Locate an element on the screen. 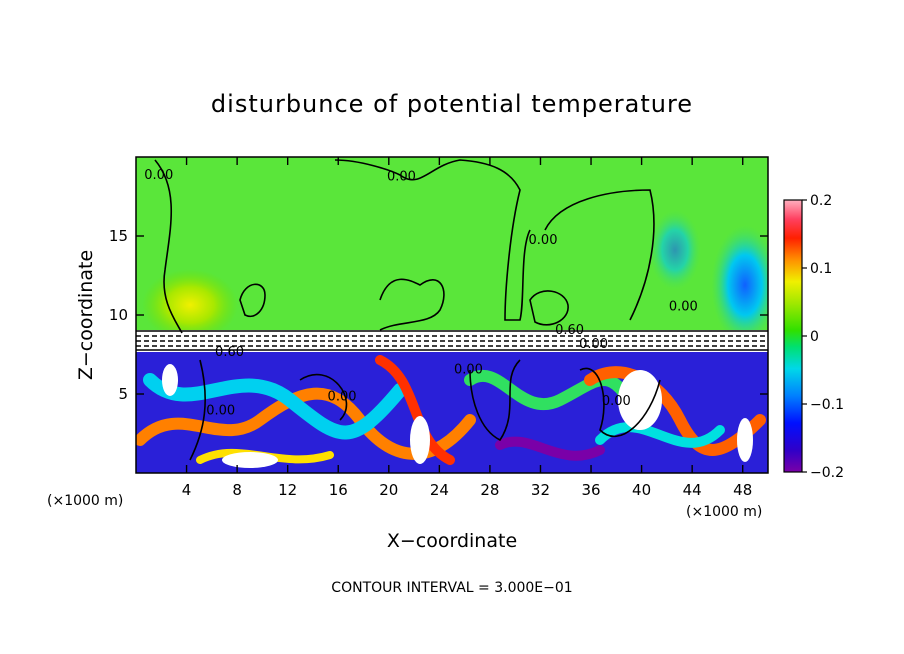  warm-anomaly is located at coordinates (190, 305).